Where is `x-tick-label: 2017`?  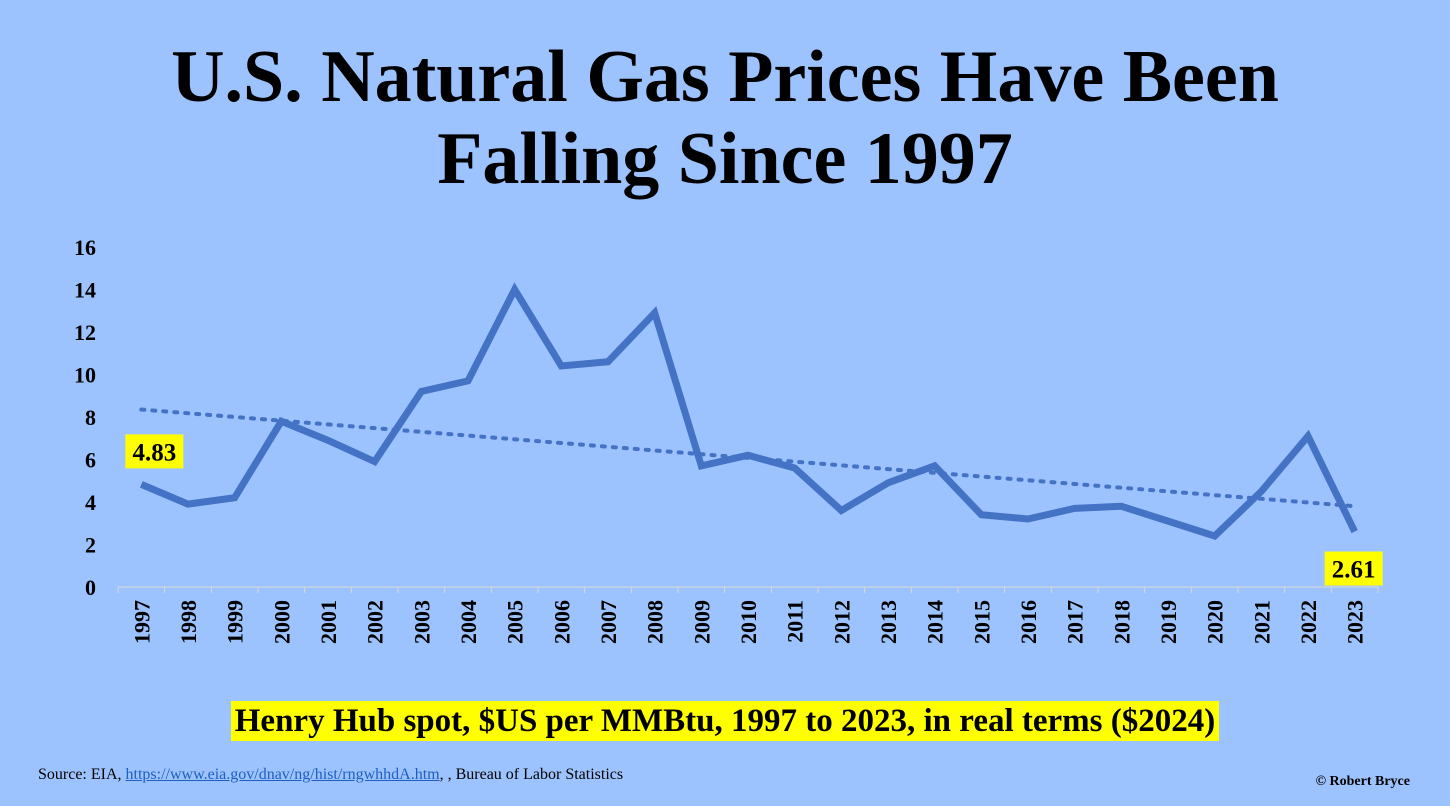
x-tick-label: 2017 is located at coordinates (1075, 622).